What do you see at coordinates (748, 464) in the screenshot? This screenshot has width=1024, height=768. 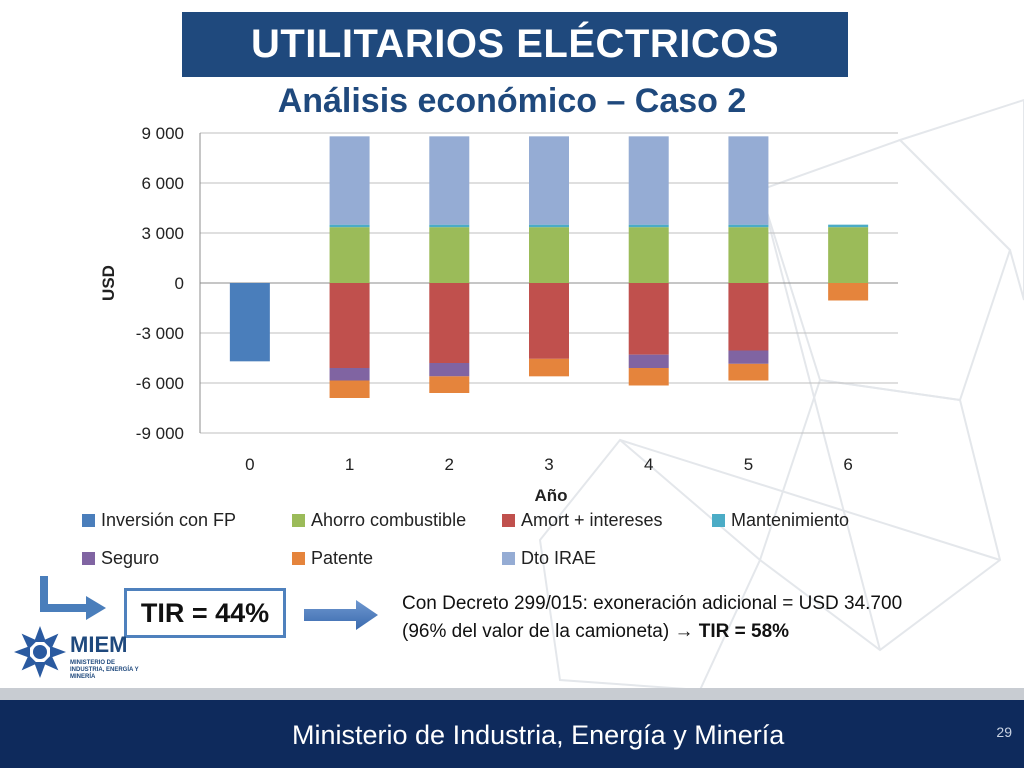 I see `x-tick-label: 5` at bounding box center [748, 464].